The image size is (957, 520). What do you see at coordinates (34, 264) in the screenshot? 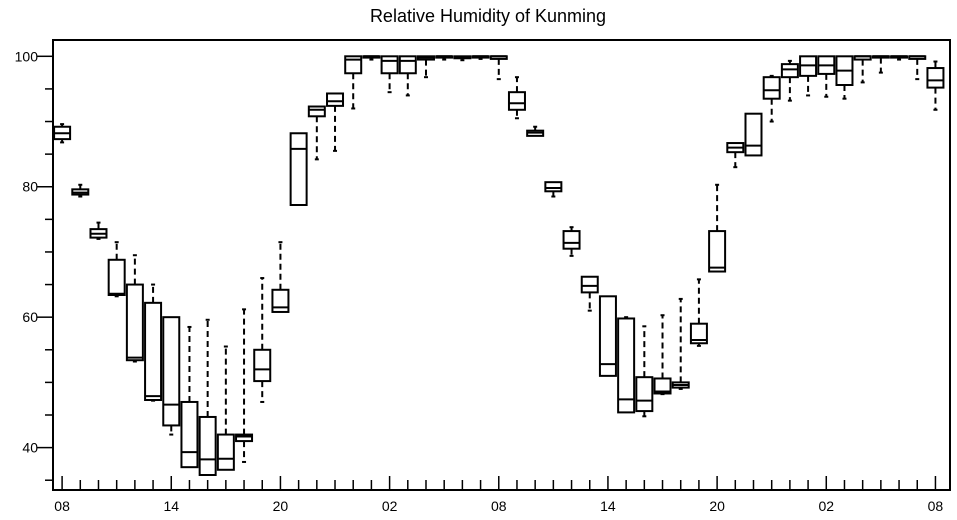
I see `y-axis: 40 60 80 100` at bounding box center [34, 264].